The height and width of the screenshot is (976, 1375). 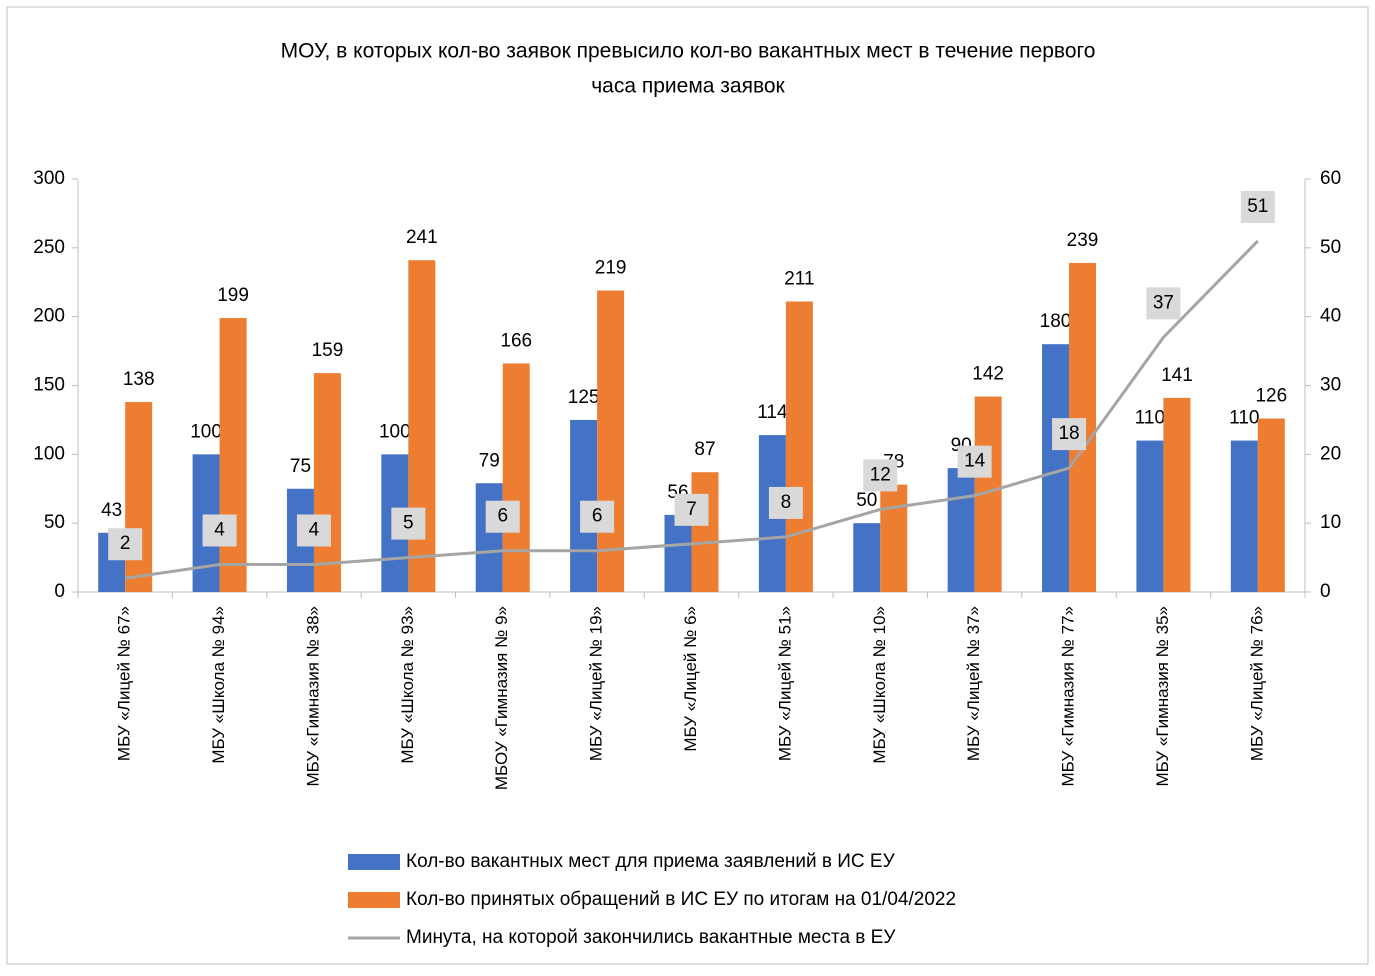 I want to click on y-tick-label: 100, so click(x=49, y=453).